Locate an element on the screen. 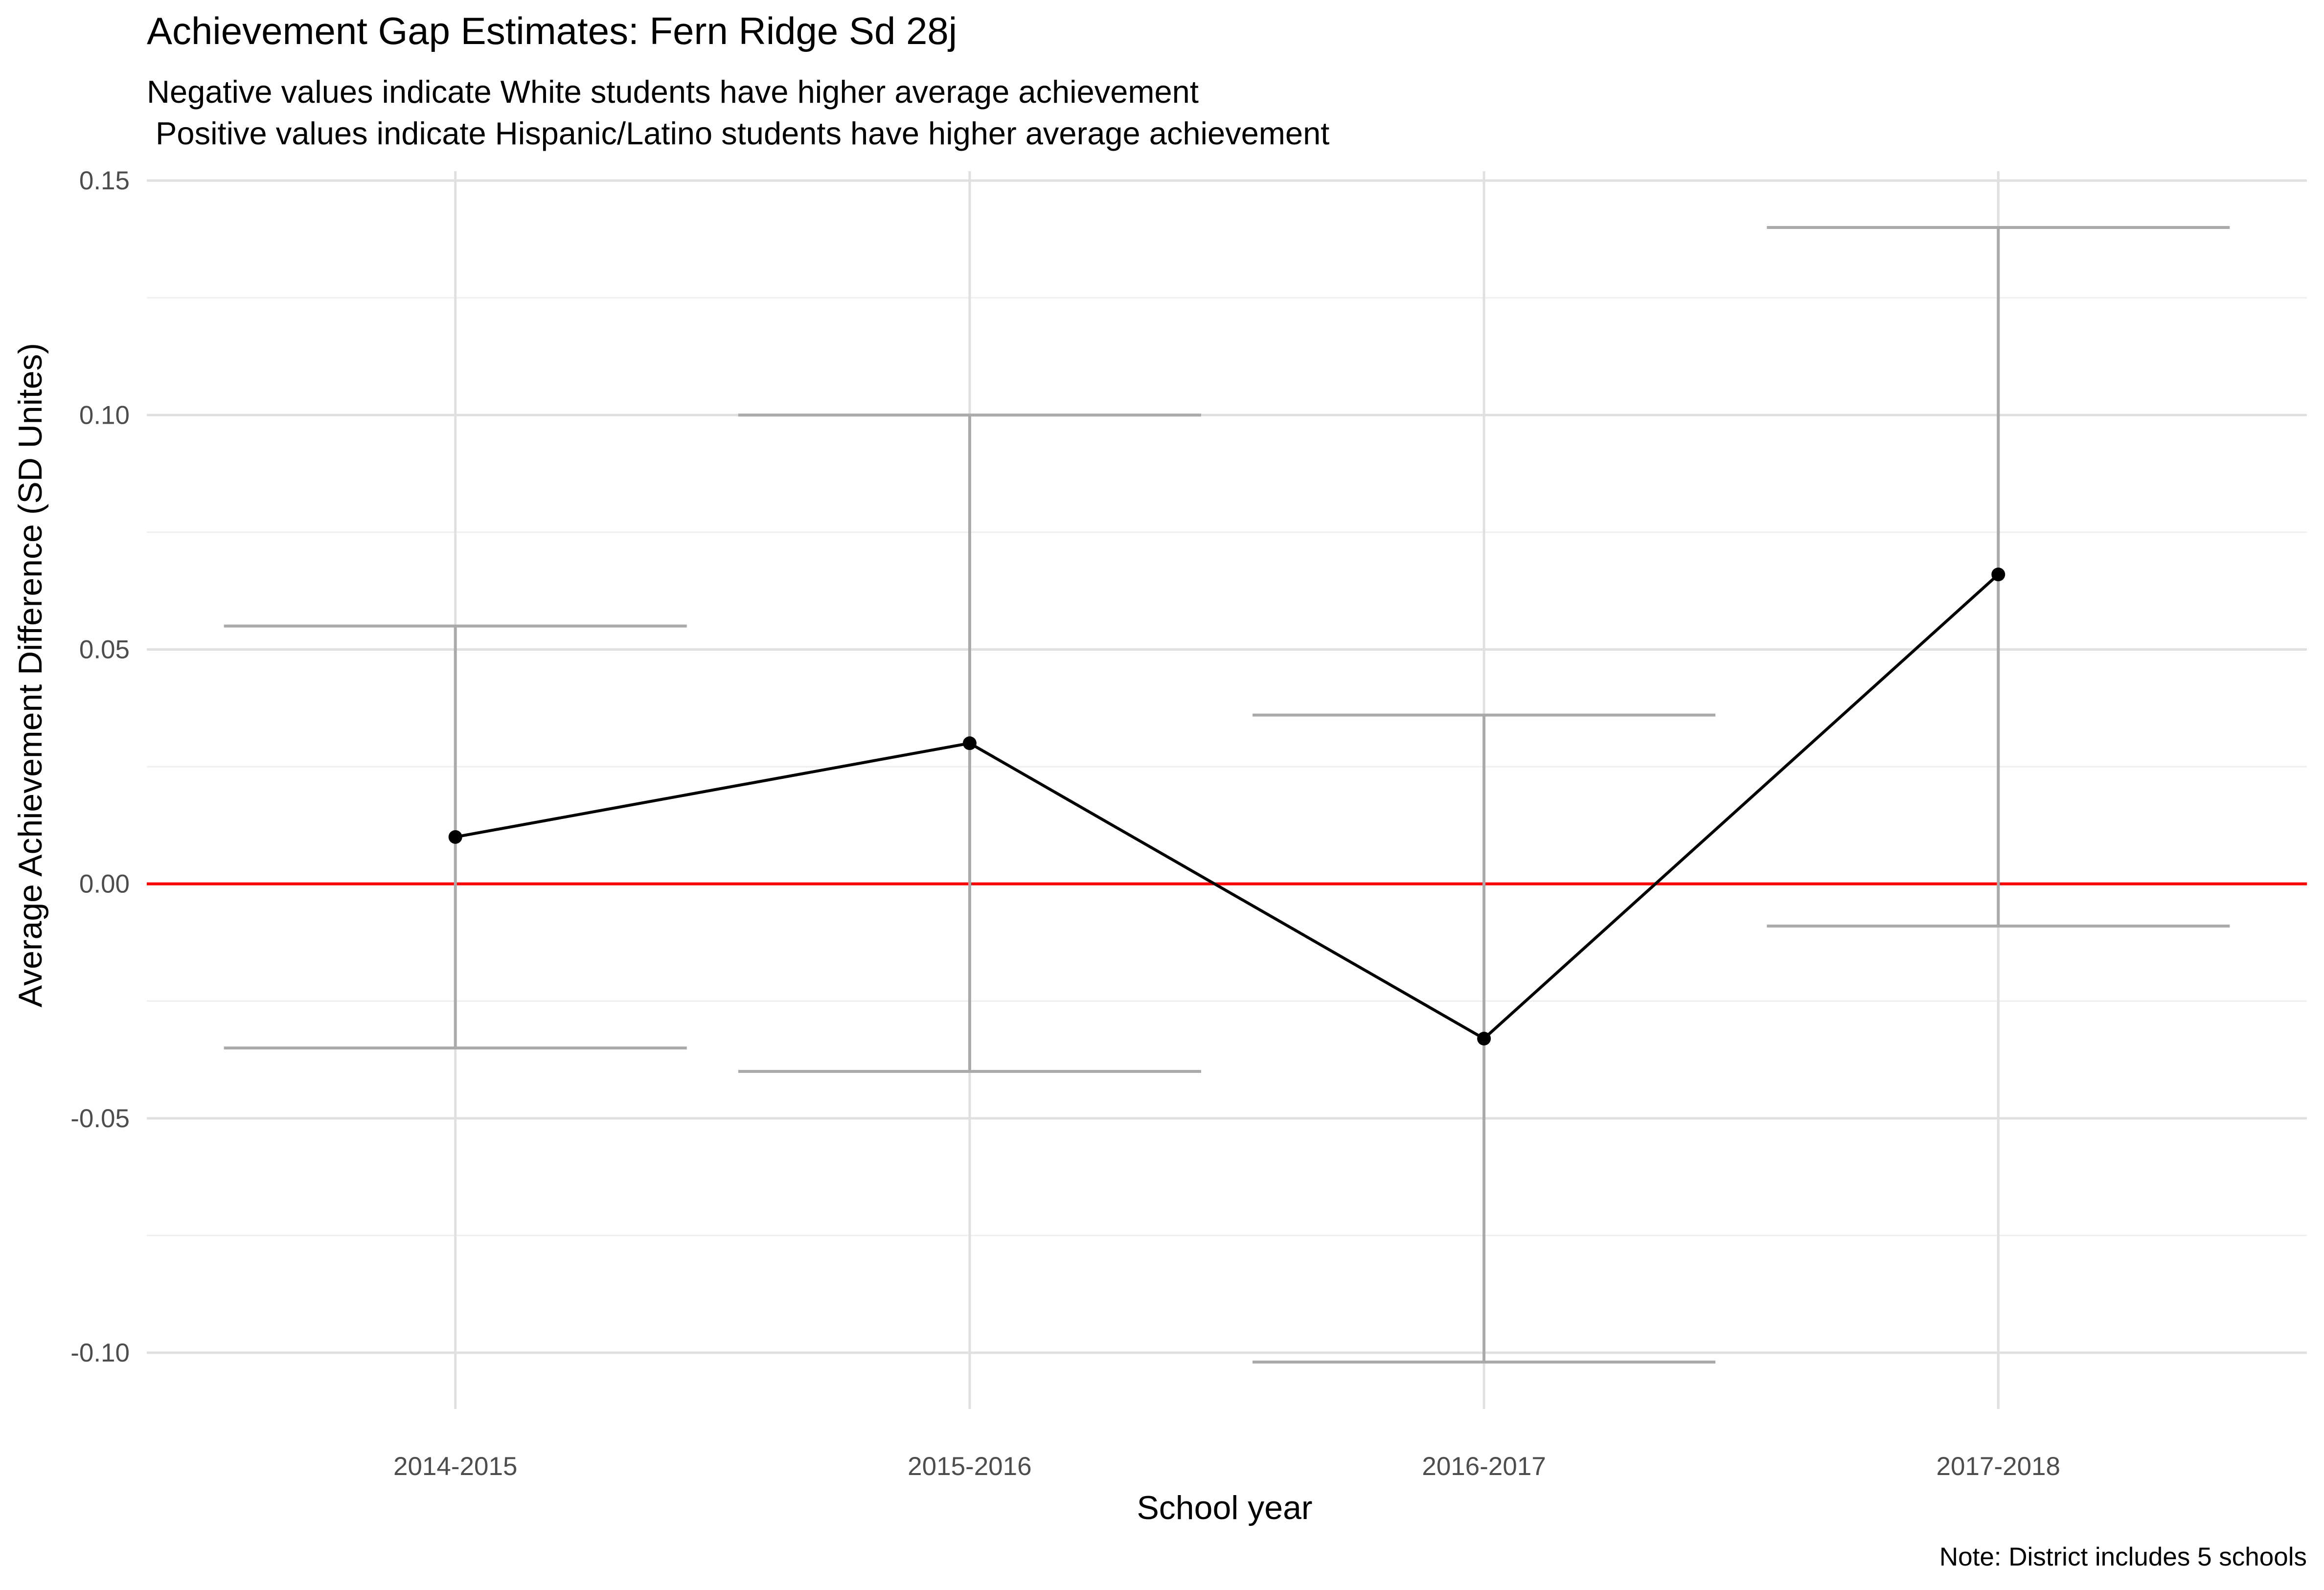  y-tick-label: 0.15 is located at coordinates (105, 181).